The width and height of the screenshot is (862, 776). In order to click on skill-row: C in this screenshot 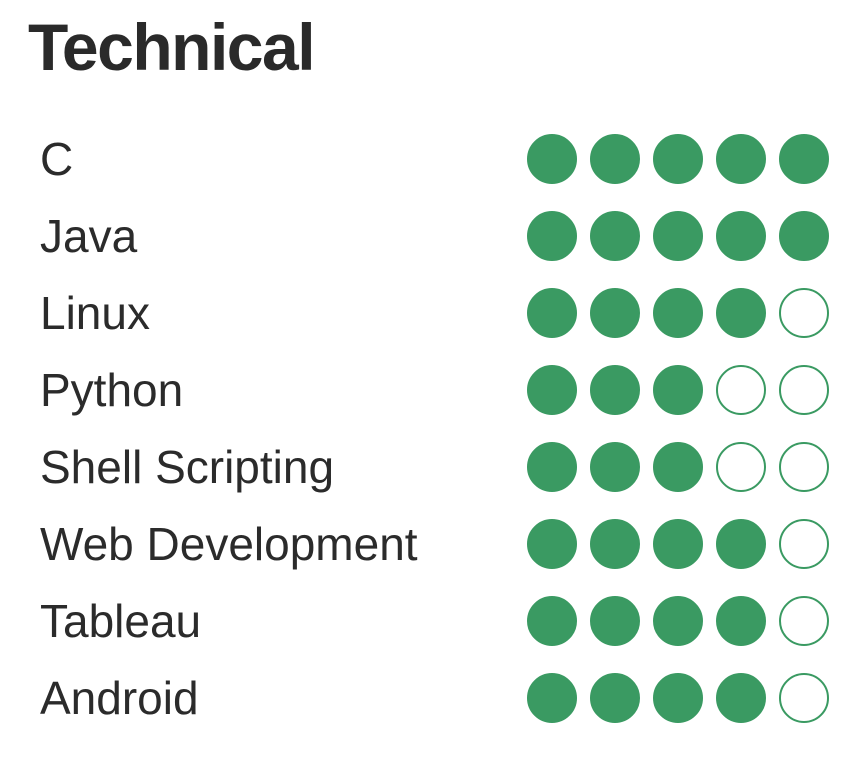, I will do `click(431, 158)`.